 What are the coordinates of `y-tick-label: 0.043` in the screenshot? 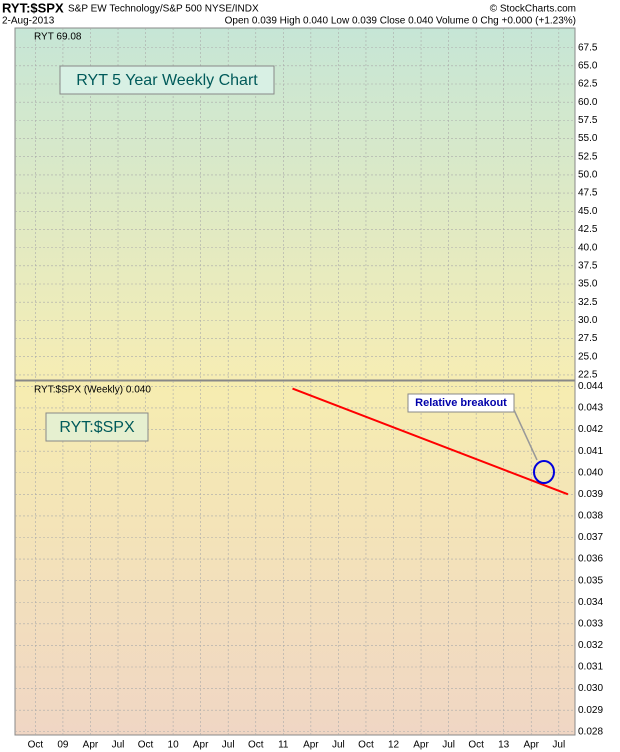 It's located at (590, 408).